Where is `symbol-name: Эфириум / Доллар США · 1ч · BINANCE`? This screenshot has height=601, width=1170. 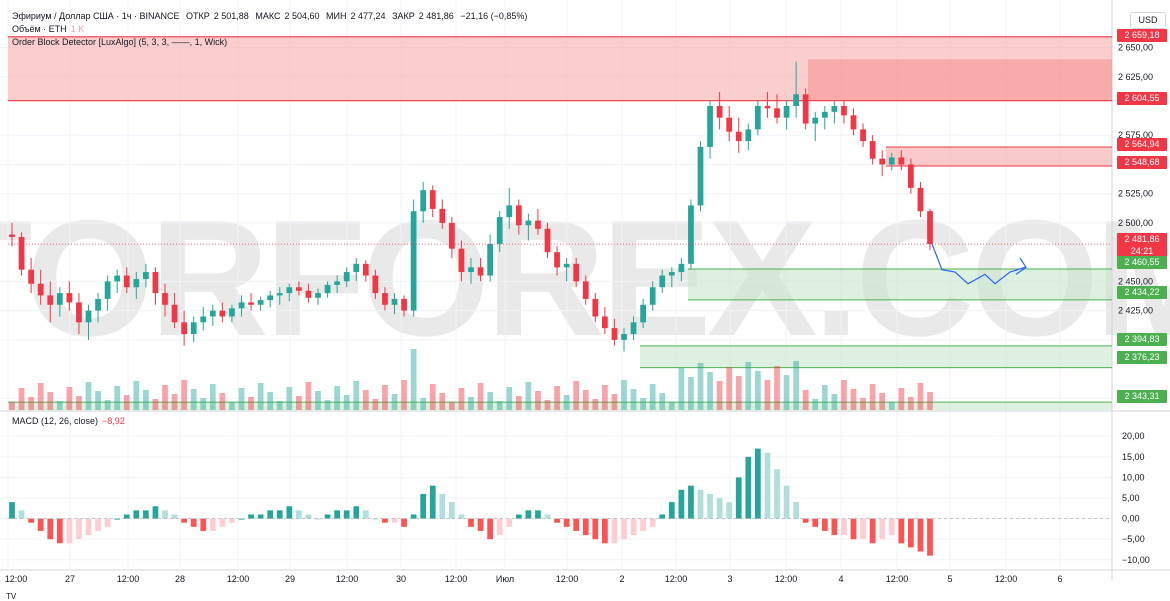
symbol-name: Эфириум / Доллар США · 1ч · BINANCE is located at coordinates (96, 16).